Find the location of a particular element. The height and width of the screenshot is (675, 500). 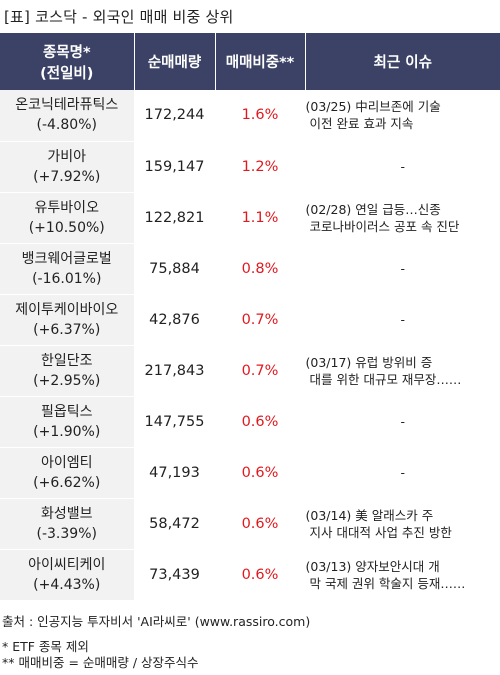

table-row: 가비아 (+7.92%) 159,147 1.2% - is located at coordinates (250, 167).